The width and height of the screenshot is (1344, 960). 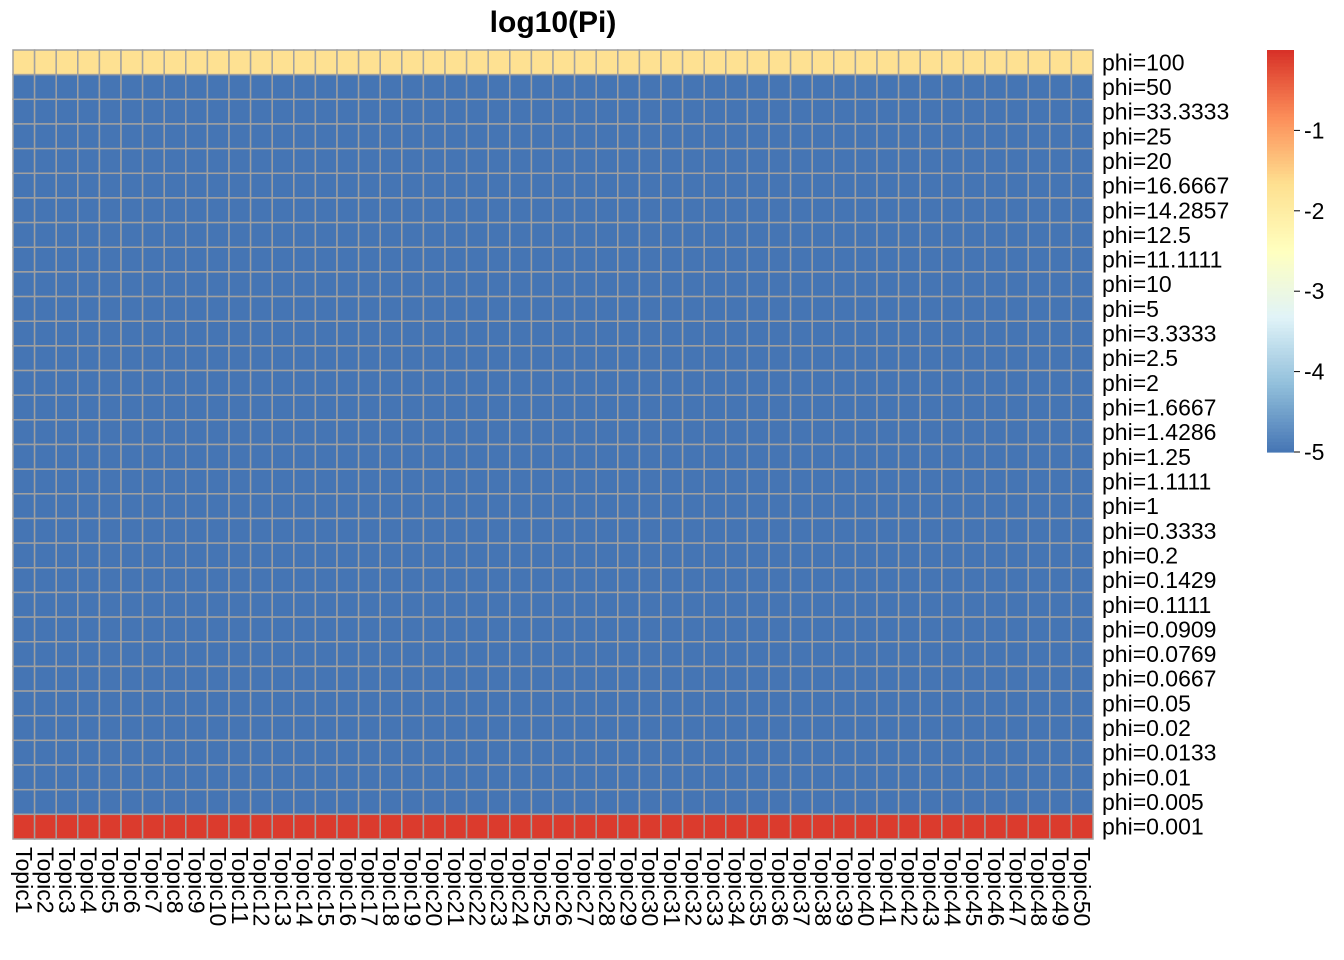 I want to click on column-label: Topic45, so click(x=974, y=886).